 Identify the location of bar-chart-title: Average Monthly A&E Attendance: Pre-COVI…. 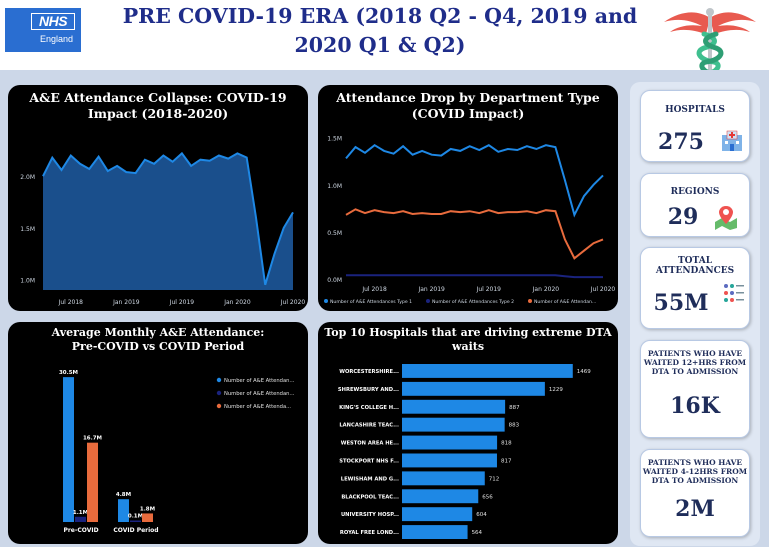
(158, 340).